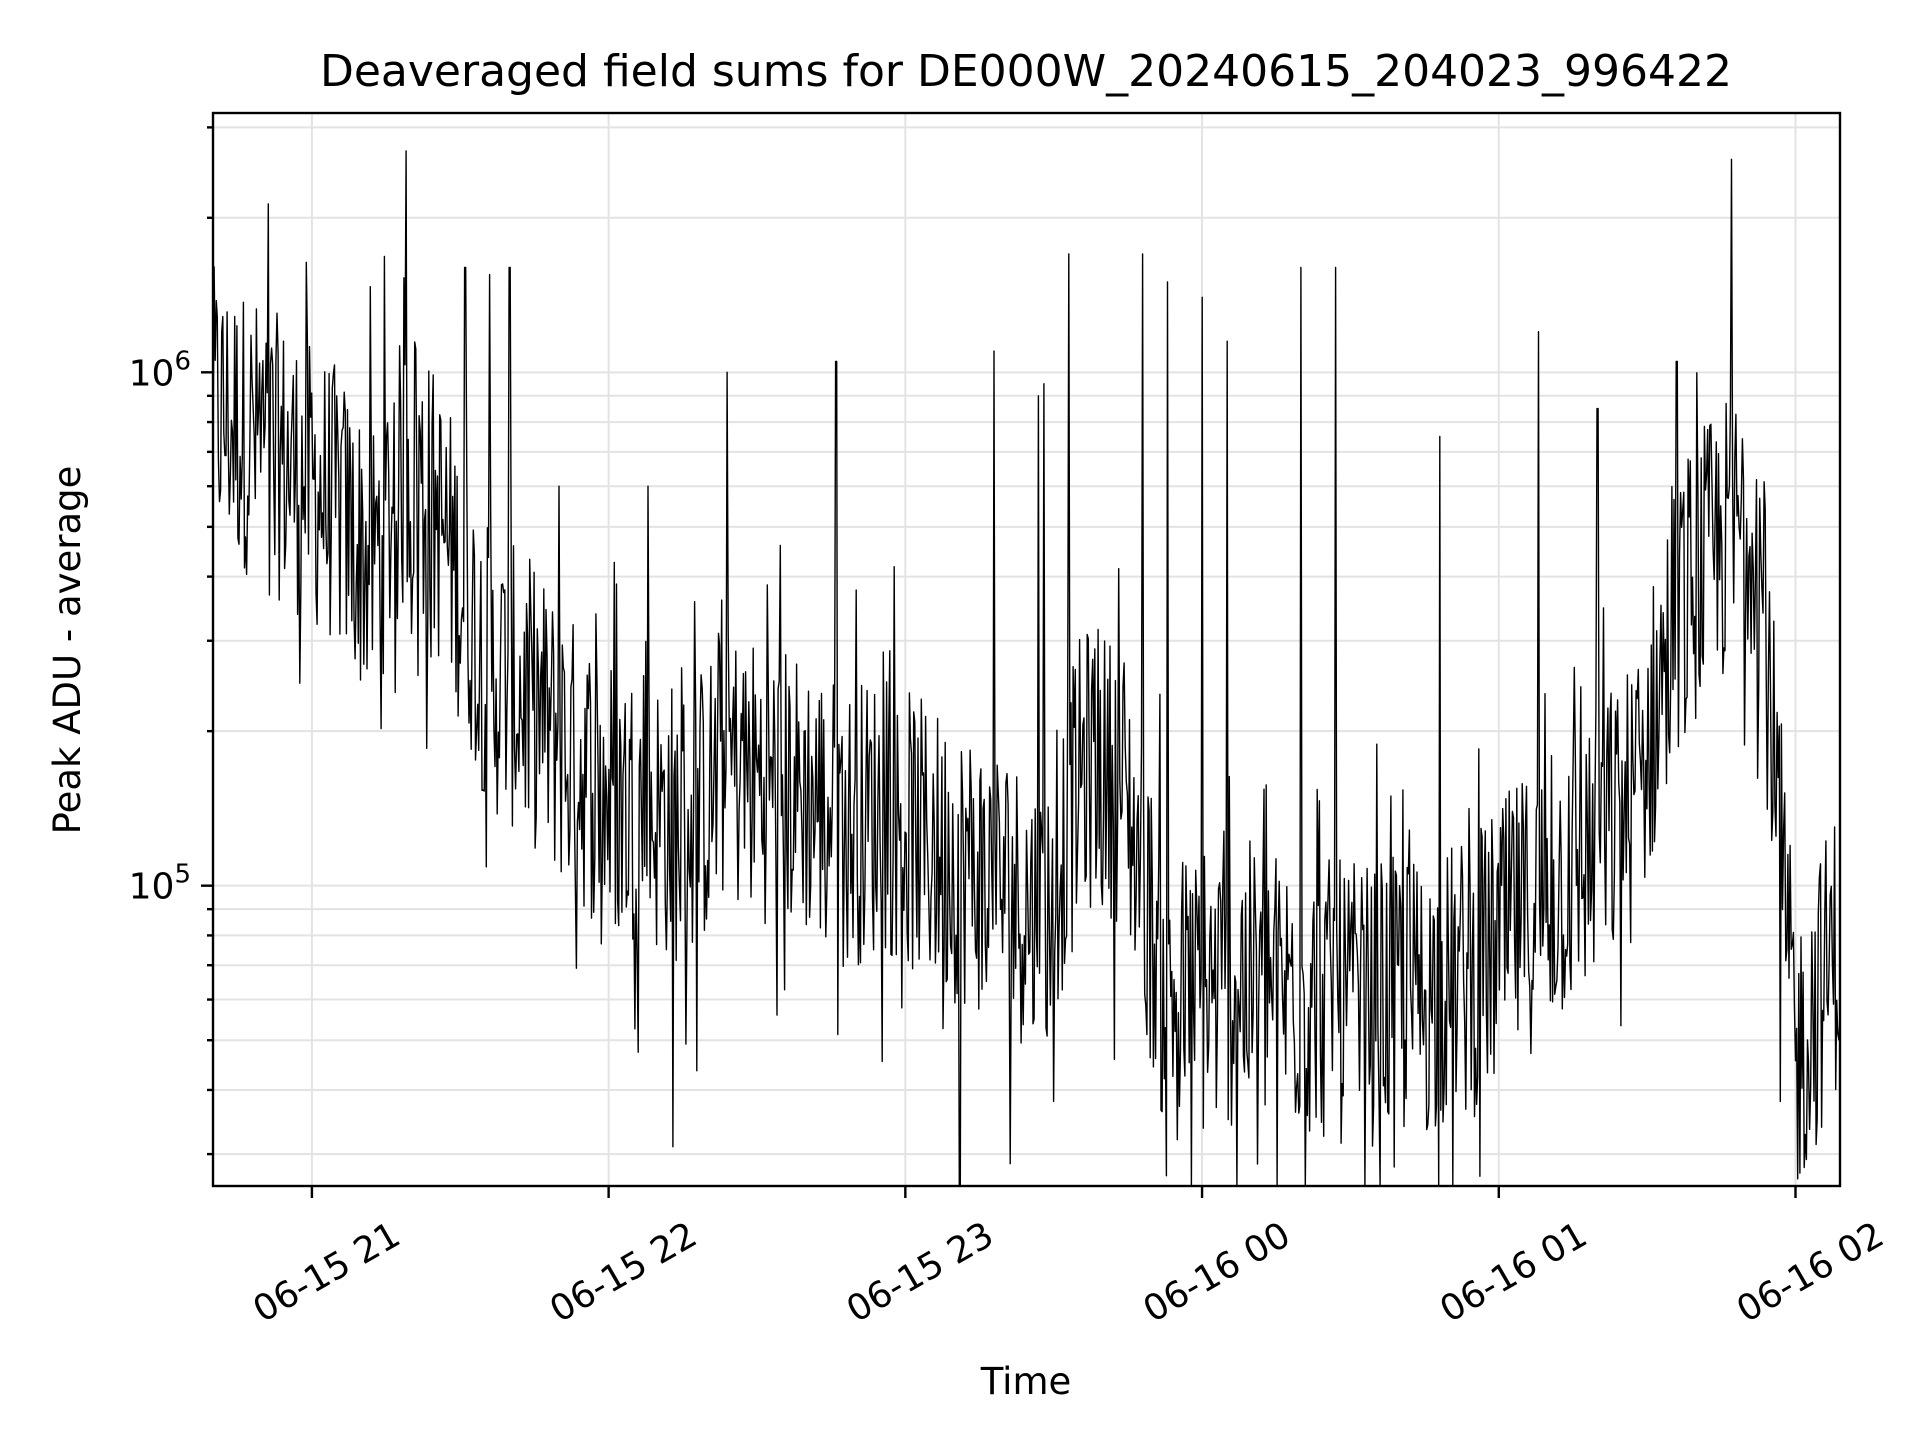 The height and width of the screenshot is (1440, 1920). What do you see at coordinates (67, 650) in the screenshot?
I see `y-axis-label: Peak ADU - average` at bounding box center [67, 650].